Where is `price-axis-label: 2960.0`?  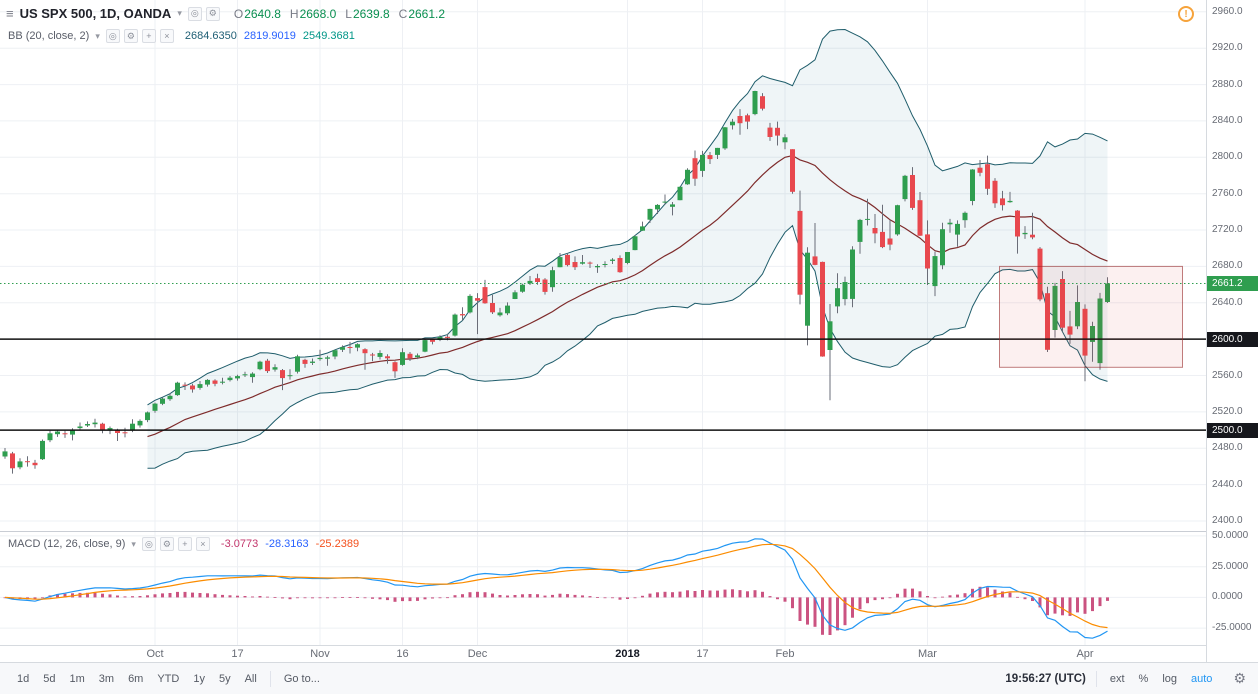
price-axis-label: 2960.0 is located at coordinates (1227, 11).